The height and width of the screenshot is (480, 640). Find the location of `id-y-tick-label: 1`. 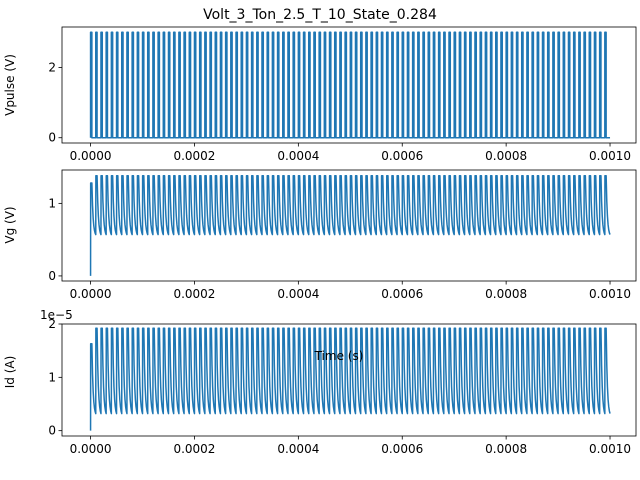

id-y-tick-label: 1 is located at coordinates (52, 377).